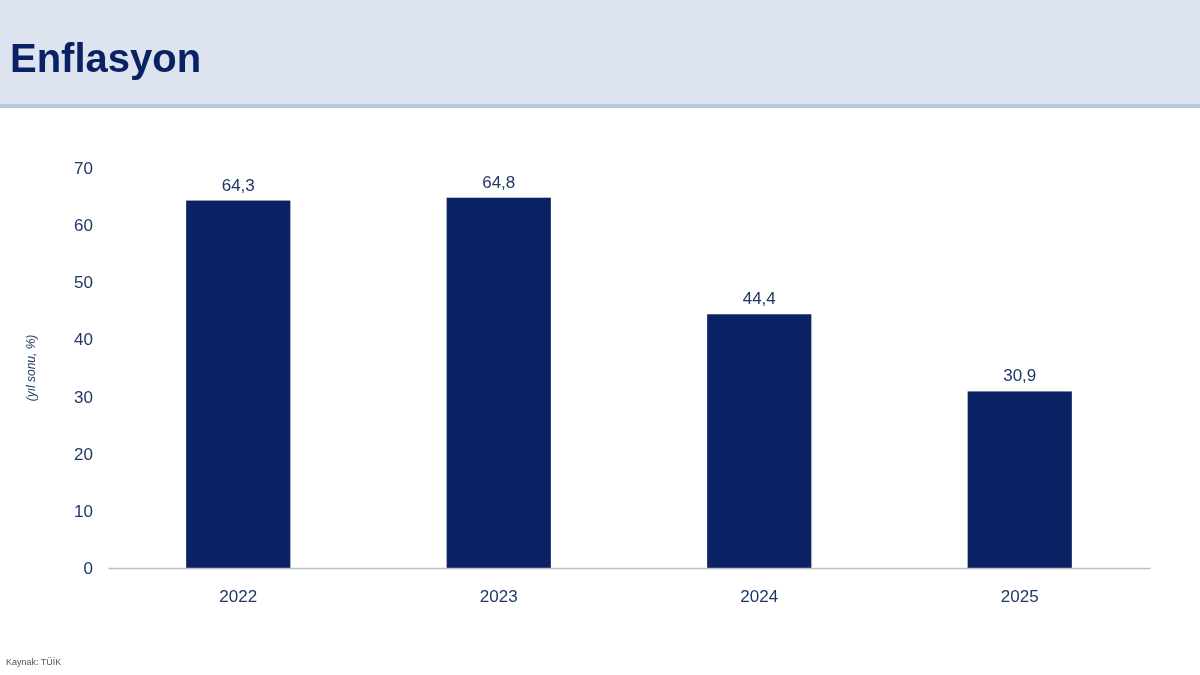 Image resolution: width=1200 pixels, height=675 pixels. I want to click on data-label: 64,8, so click(499, 182).